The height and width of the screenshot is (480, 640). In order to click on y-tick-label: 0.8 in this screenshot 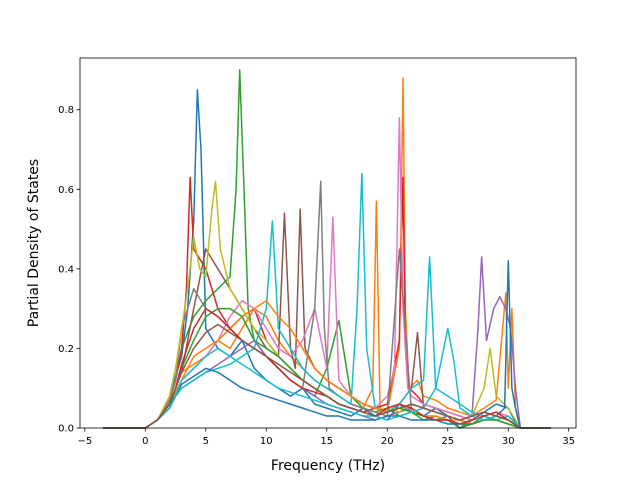, I will do `click(66, 110)`.